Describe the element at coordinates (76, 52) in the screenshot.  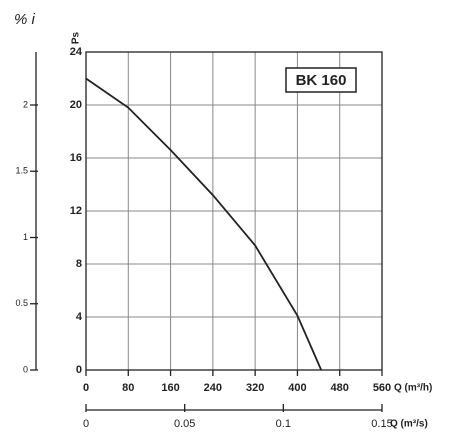
I see `y-tick-label: 24` at that location.